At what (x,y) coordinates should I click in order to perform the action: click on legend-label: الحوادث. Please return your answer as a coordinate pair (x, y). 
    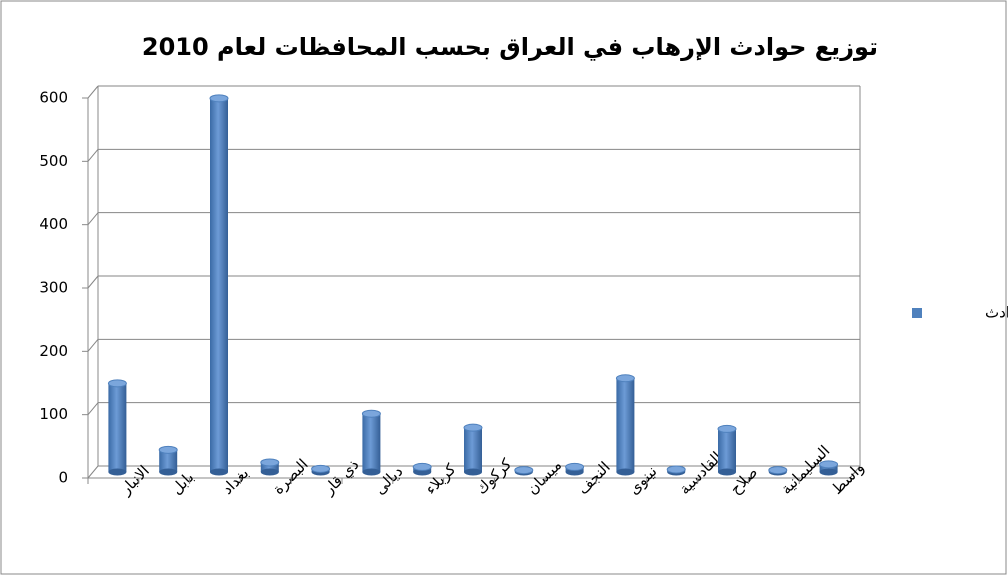
    Looking at the image, I should click on (996, 313).